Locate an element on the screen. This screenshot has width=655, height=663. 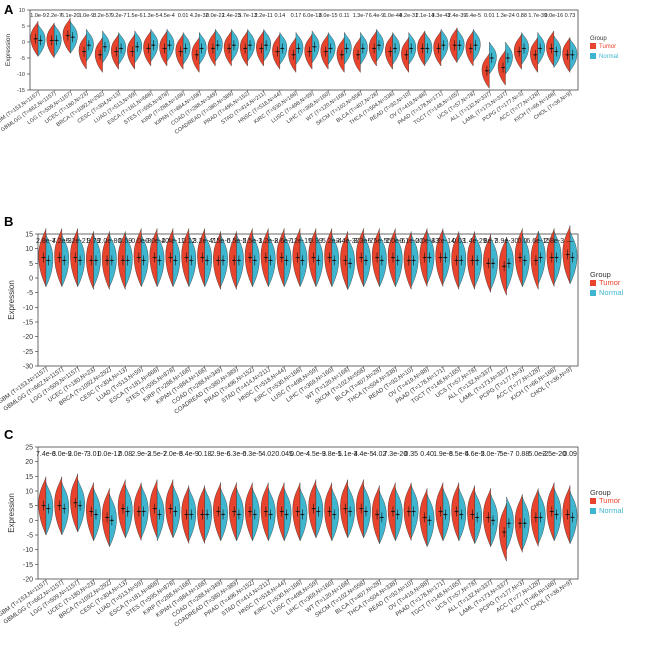
p-value-label: 0.0e-22 is located at coordinates (215, 16).